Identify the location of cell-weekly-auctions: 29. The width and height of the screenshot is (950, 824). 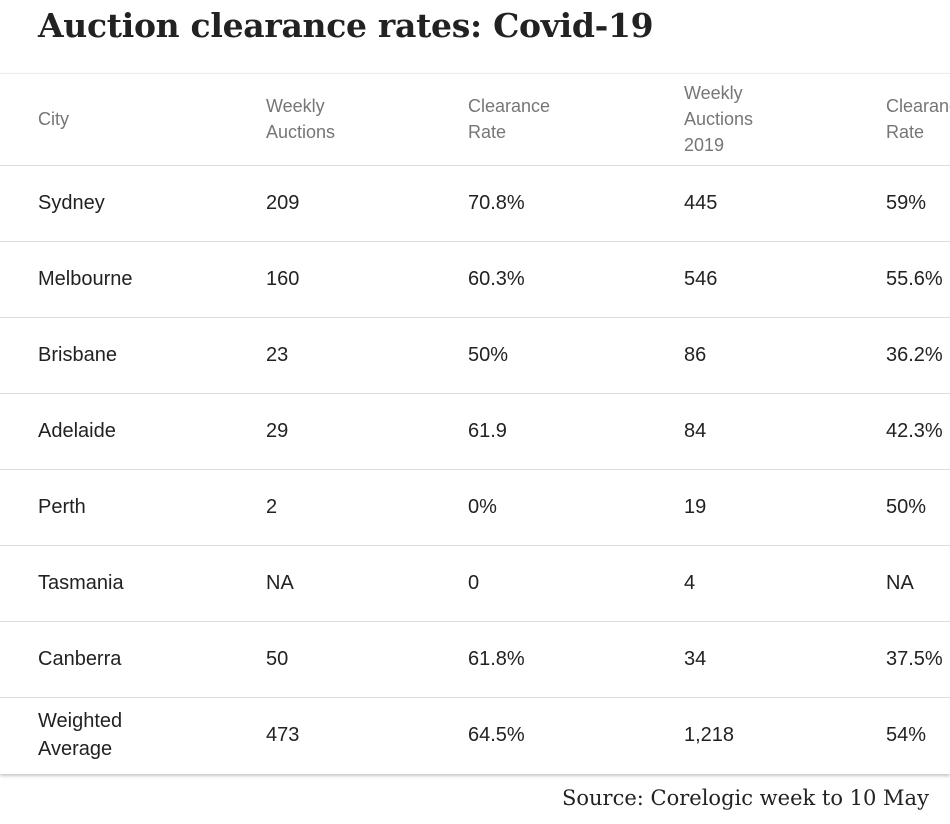
(367, 431).